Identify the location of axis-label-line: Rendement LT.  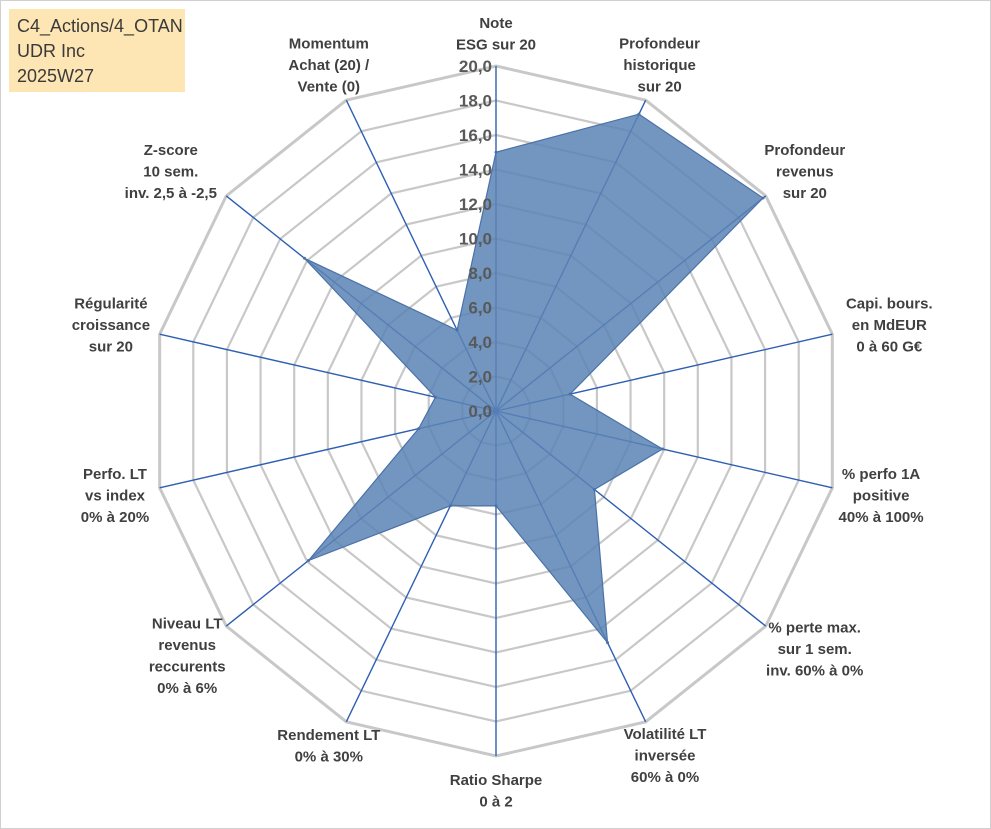
(328, 735).